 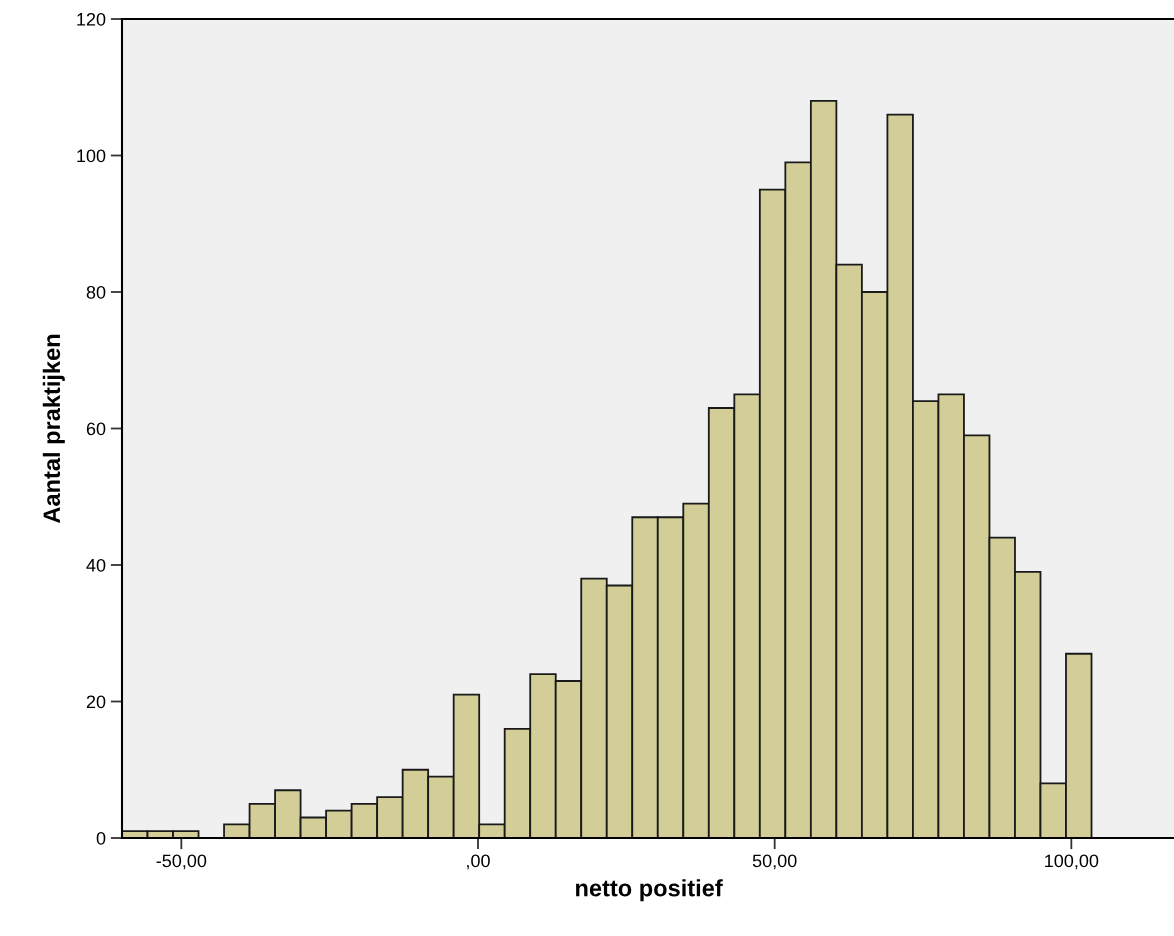 What do you see at coordinates (101, 838) in the screenshot?
I see `y-tick-label: 0` at bounding box center [101, 838].